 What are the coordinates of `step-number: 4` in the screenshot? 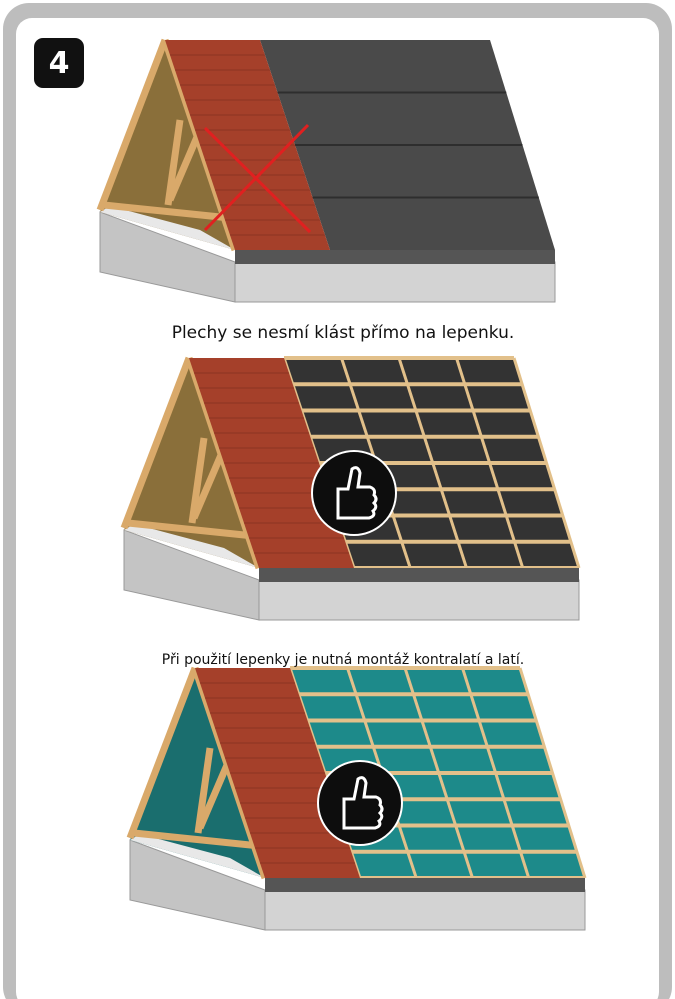 It's located at (59, 63).